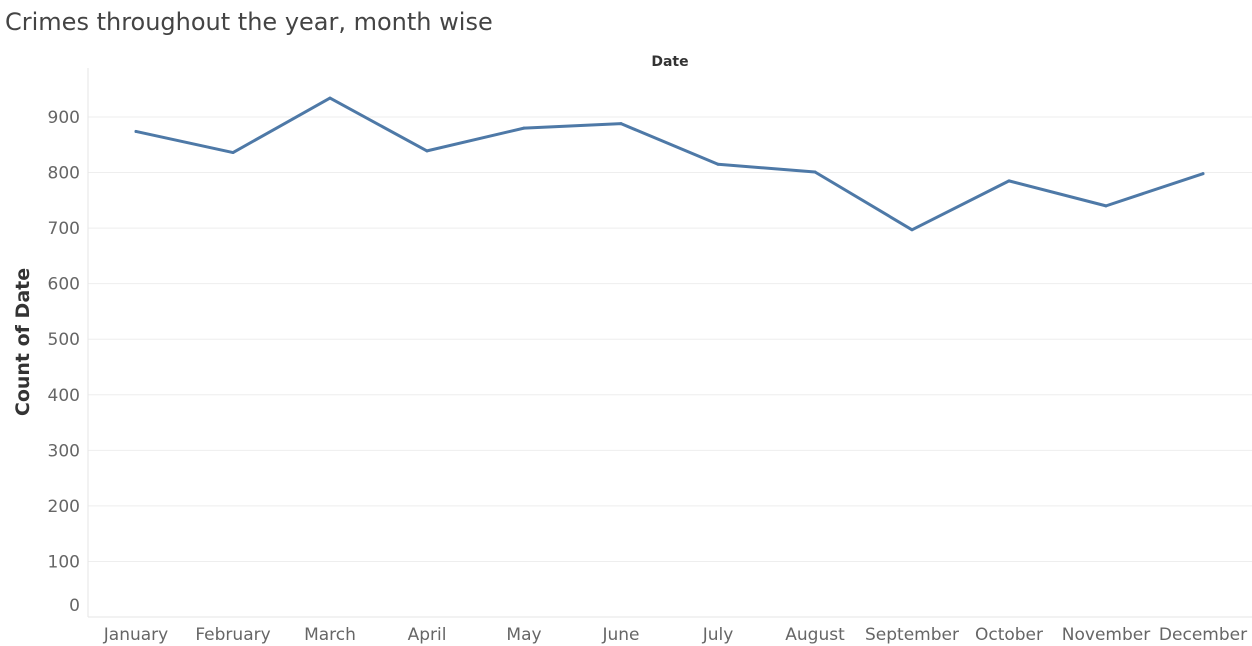  Describe the element at coordinates (64, 362) in the screenshot. I see `y-axis-ticks: 0 100 200 300 400 500 600 700 800 900` at that location.